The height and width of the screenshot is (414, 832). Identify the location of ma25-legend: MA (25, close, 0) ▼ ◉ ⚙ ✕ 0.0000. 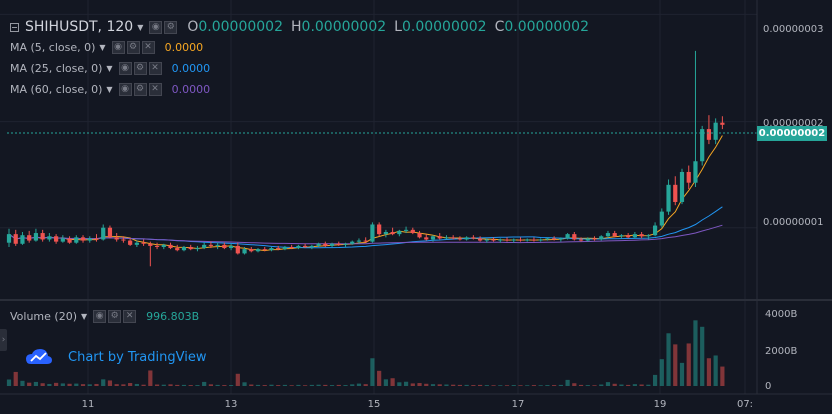
(110, 68).